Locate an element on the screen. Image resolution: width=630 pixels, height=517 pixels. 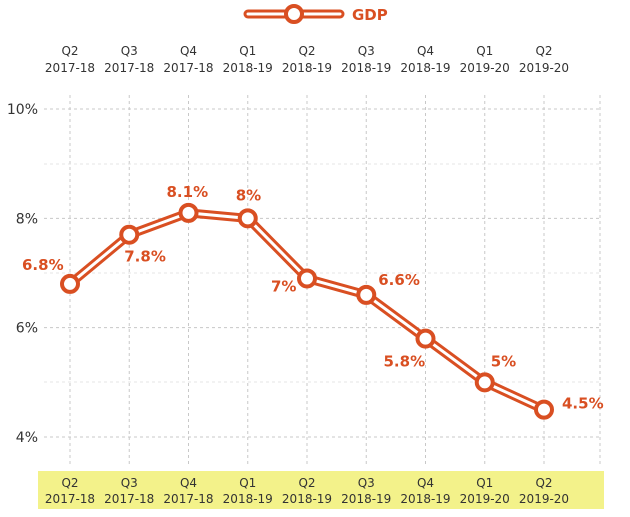
gdp-data-label: 4.5% is located at coordinates (583, 404).